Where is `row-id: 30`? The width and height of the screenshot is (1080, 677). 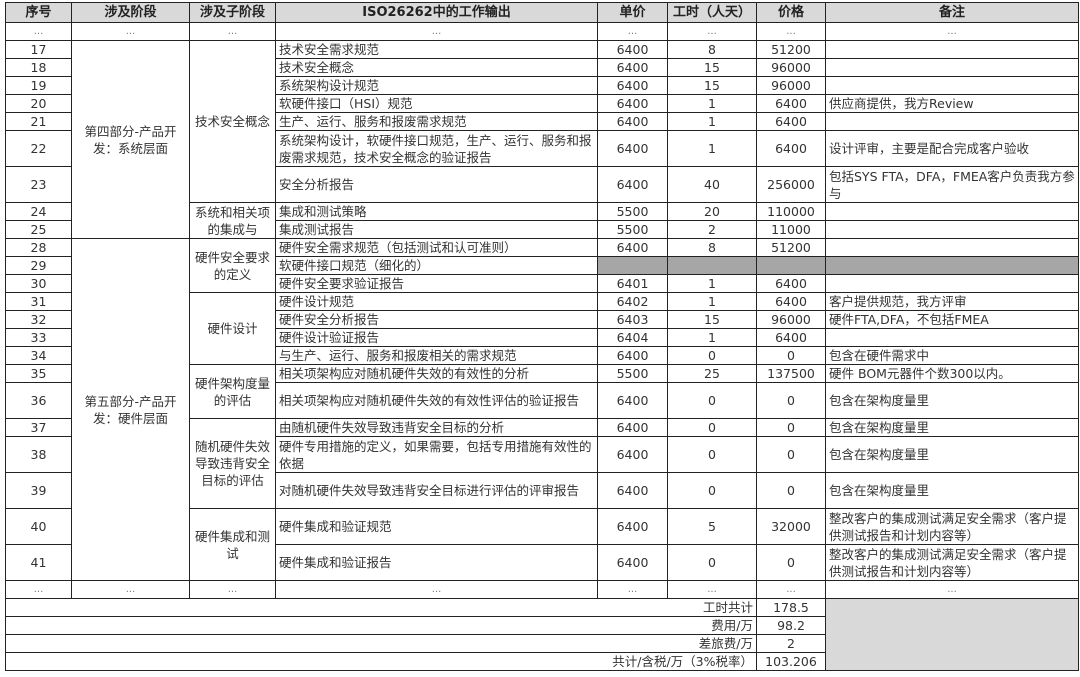
row-id: 30 is located at coordinates (38, 283).